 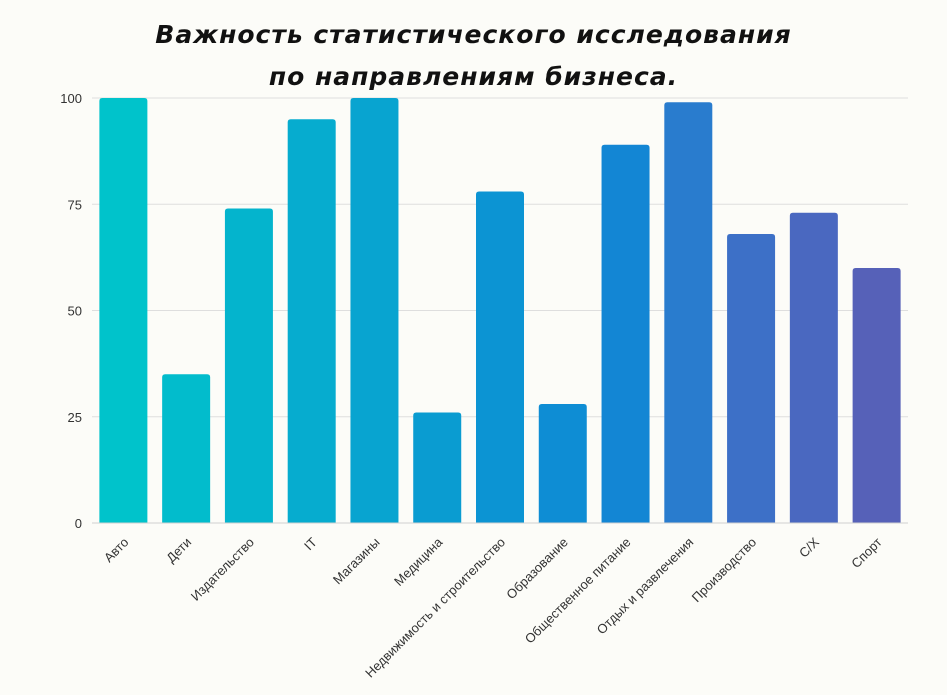 What do you see at coordinates (71, 98) in the screenshot?
I see `y-tick-label: 100` at bounding box center [71, 98].